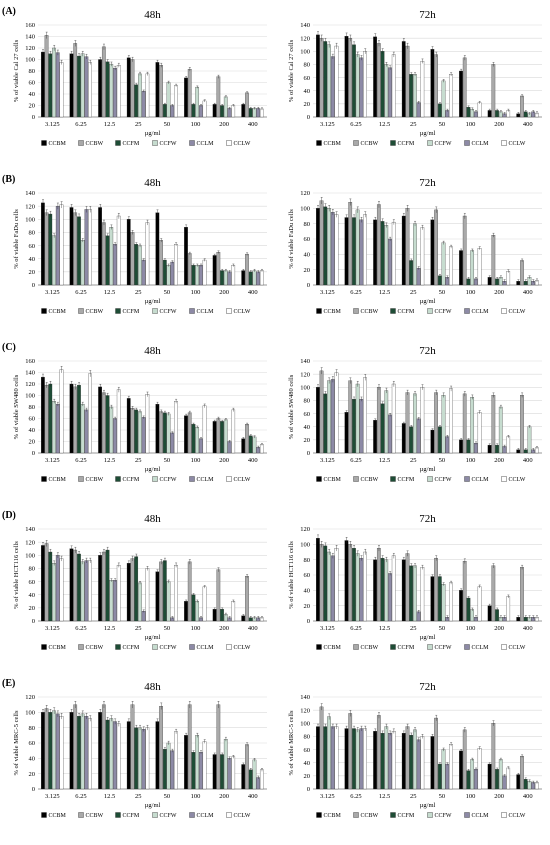 The height and width of the screenshot is (845, 550). Describe the element at coordinates (307, 224) in the screenshot. I see `y-tick-label: 80` at that location.